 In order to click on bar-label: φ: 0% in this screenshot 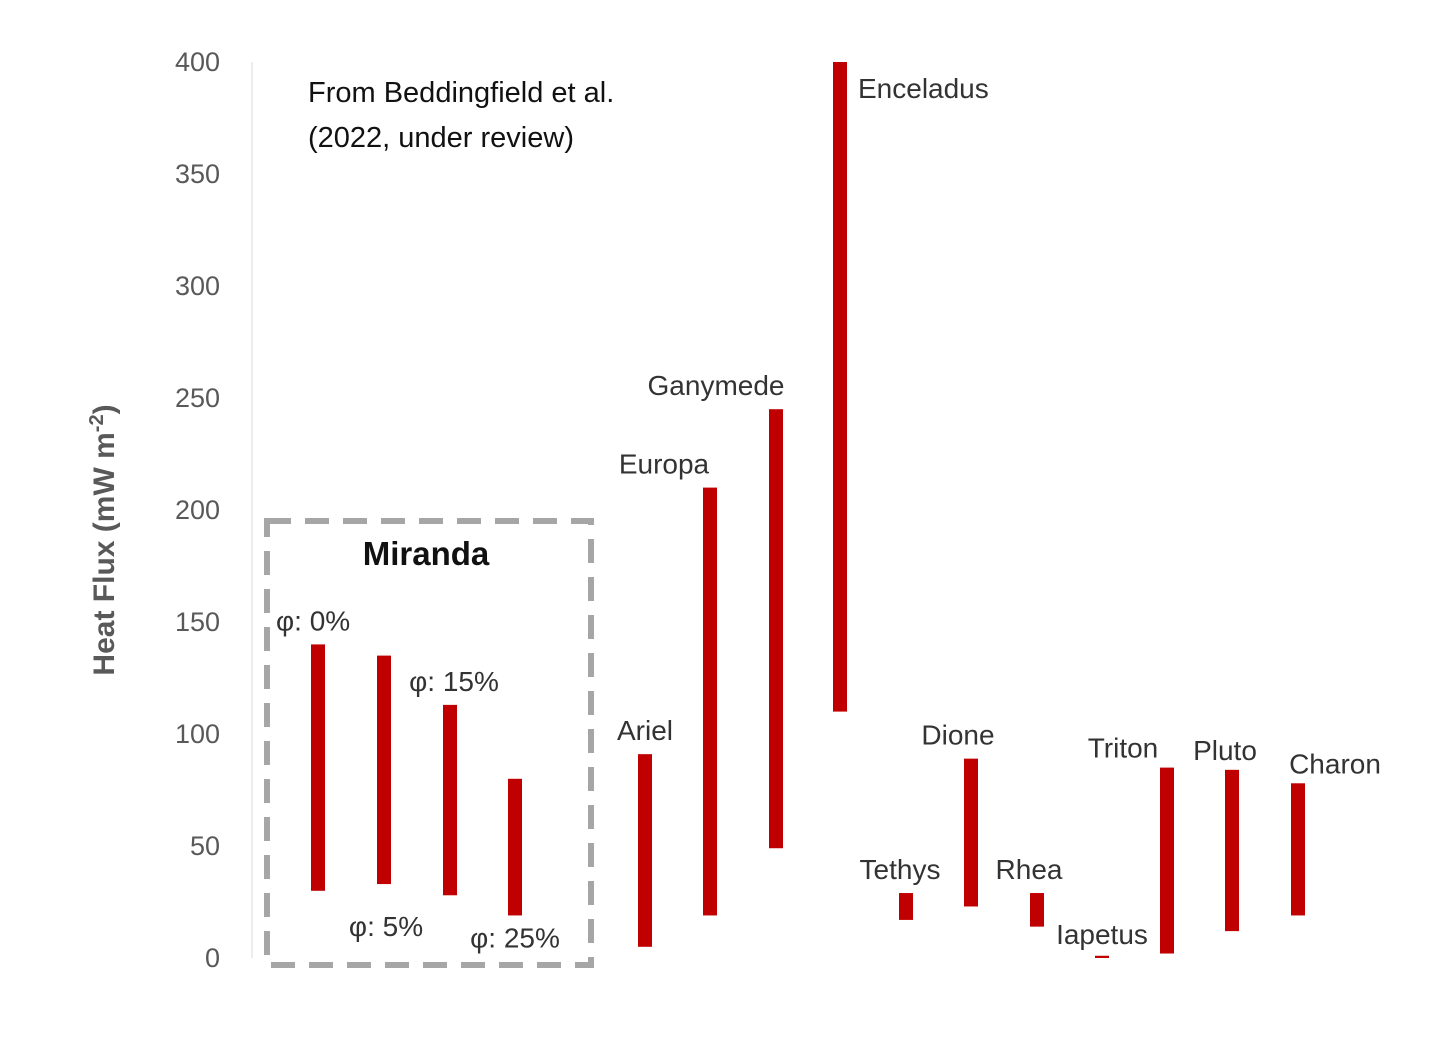, I will do `click(313, 620)`.